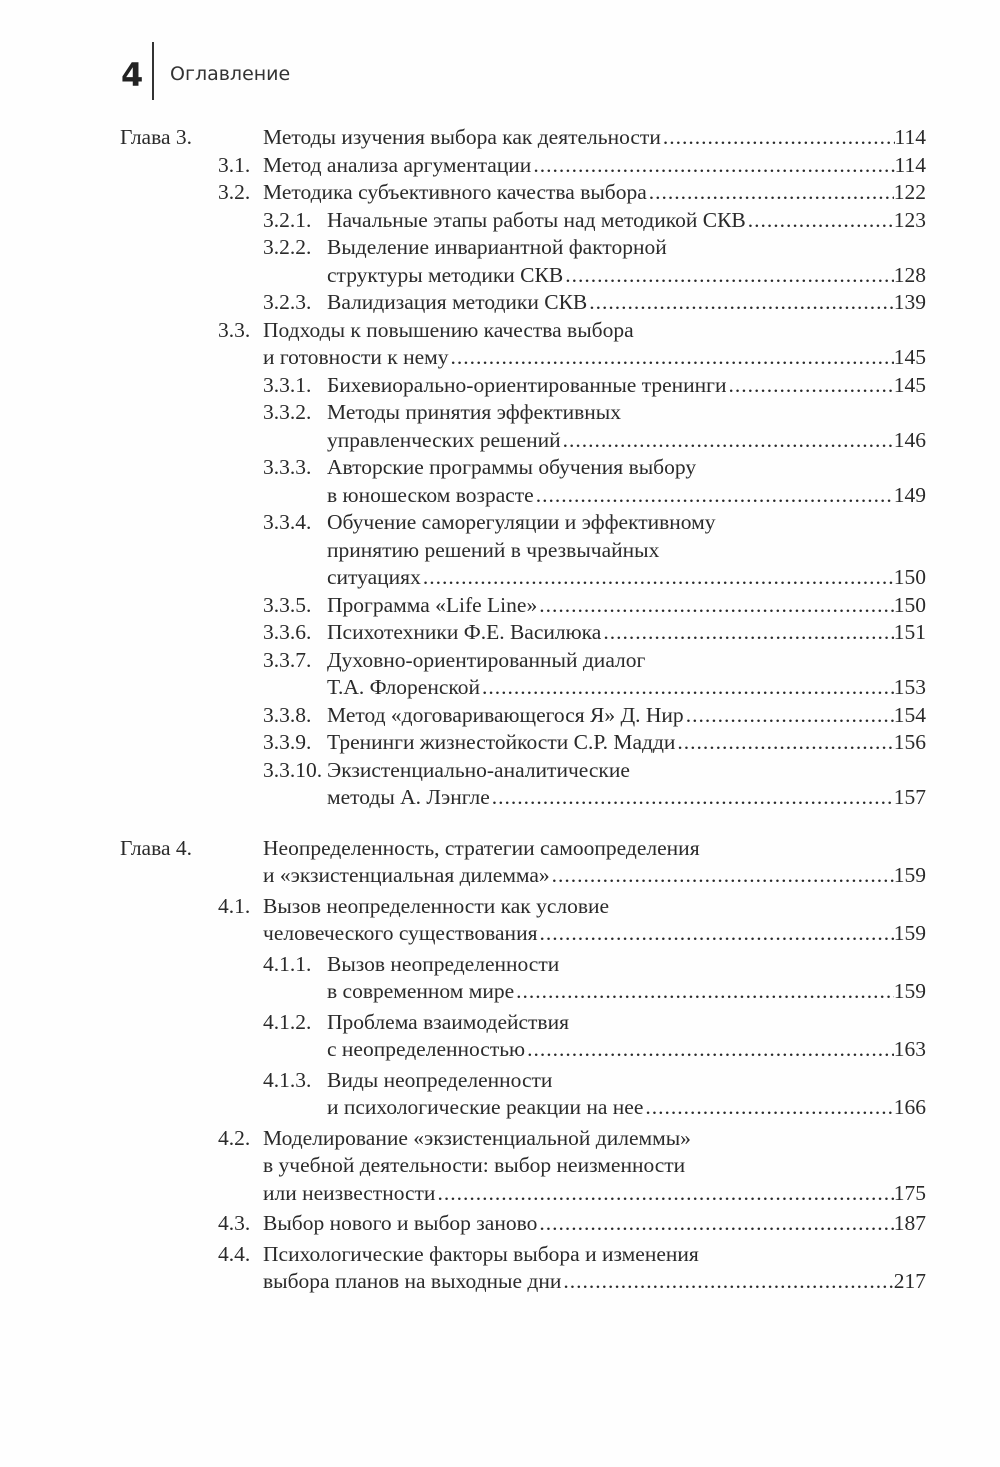  I want to click on running-header-title: Оглавление, so click(230, 74).